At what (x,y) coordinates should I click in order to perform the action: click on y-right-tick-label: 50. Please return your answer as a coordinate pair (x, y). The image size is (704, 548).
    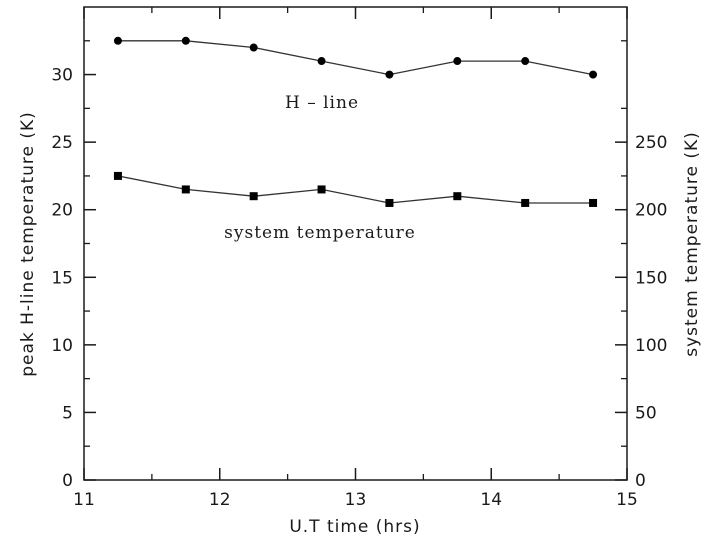
    Looking at the image, I should click on (646, 413).